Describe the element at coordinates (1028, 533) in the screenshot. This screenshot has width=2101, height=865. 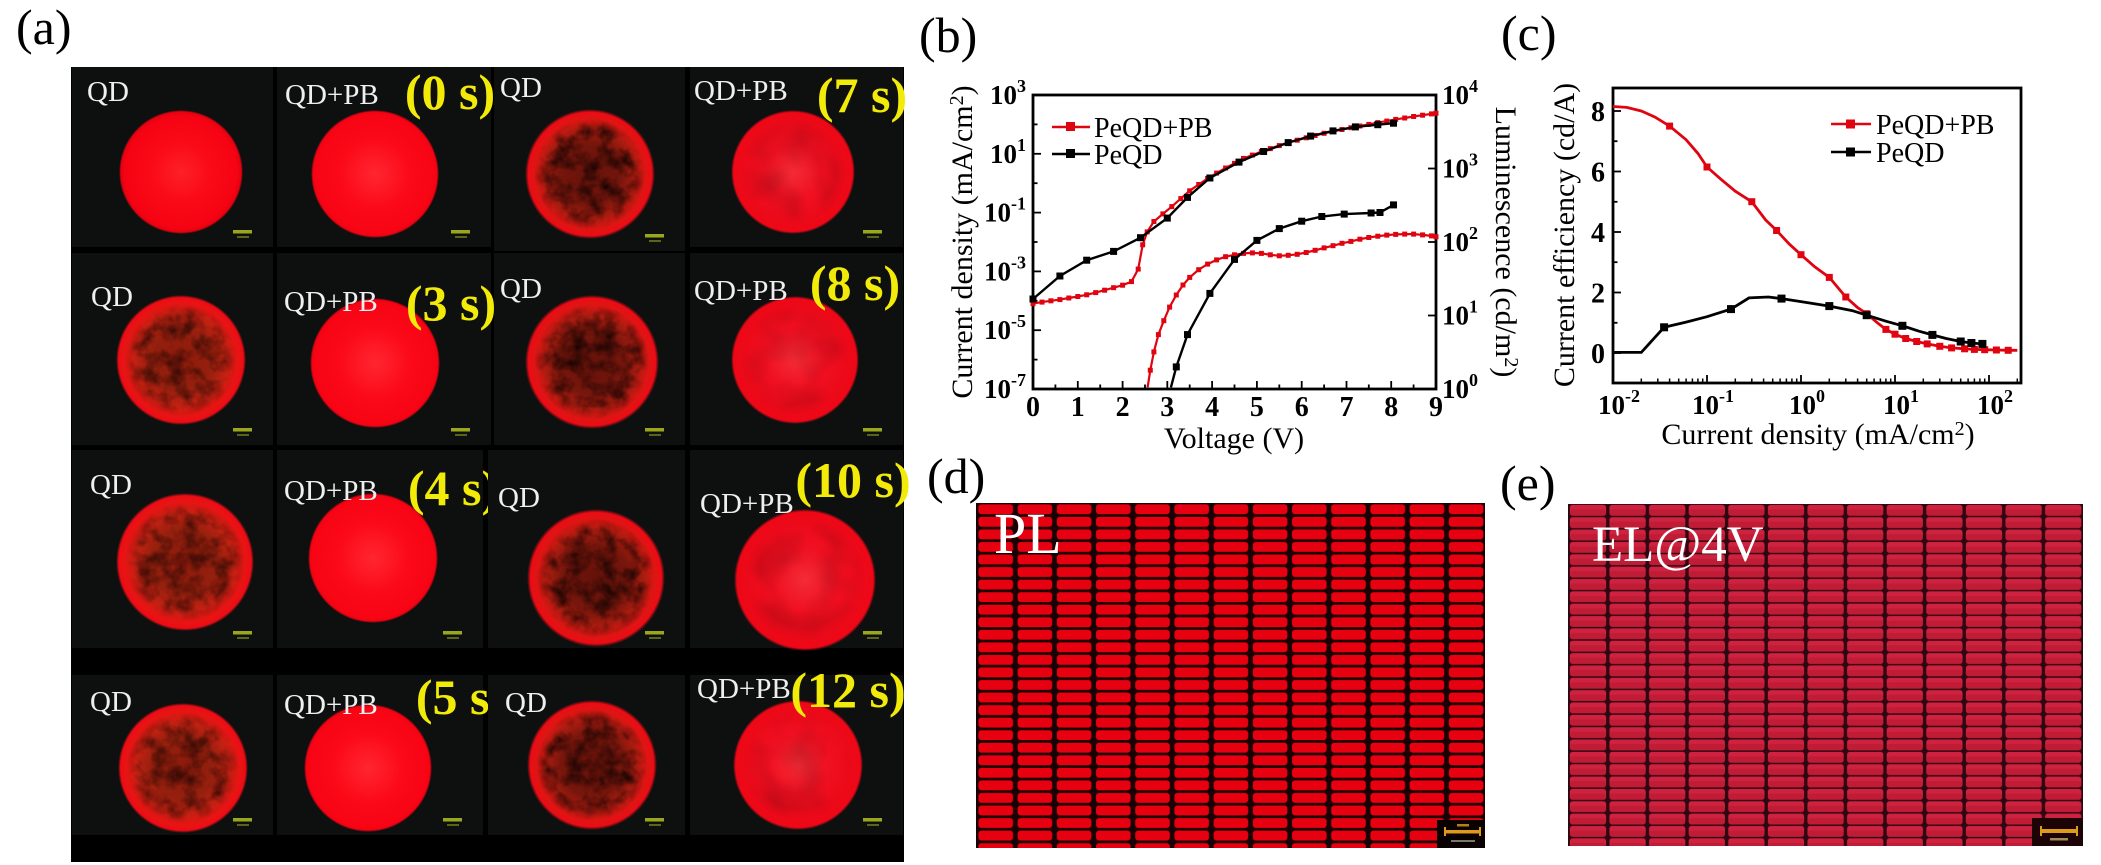
I see `svg-text: PL` at that location.